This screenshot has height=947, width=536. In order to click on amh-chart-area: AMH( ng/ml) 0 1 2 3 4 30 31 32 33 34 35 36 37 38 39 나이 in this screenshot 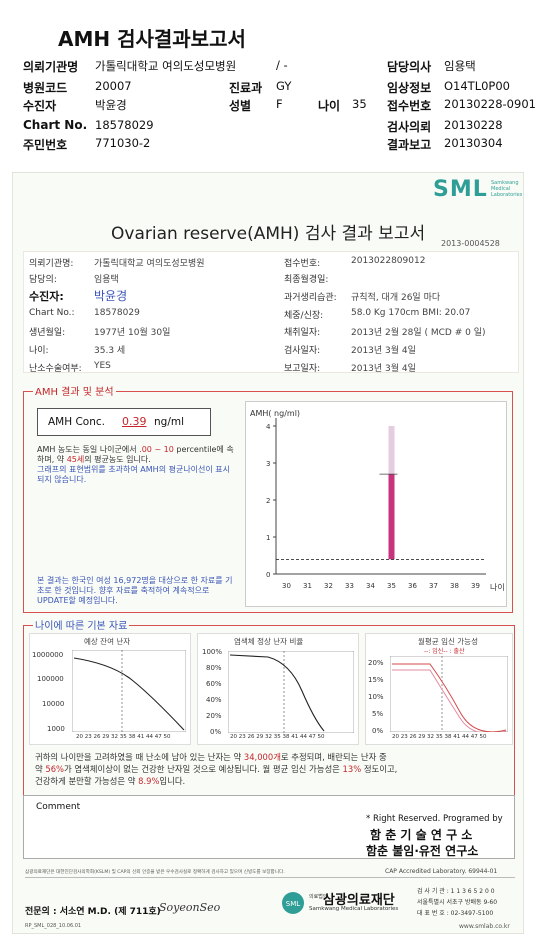, I will do `click(376, 504)`.